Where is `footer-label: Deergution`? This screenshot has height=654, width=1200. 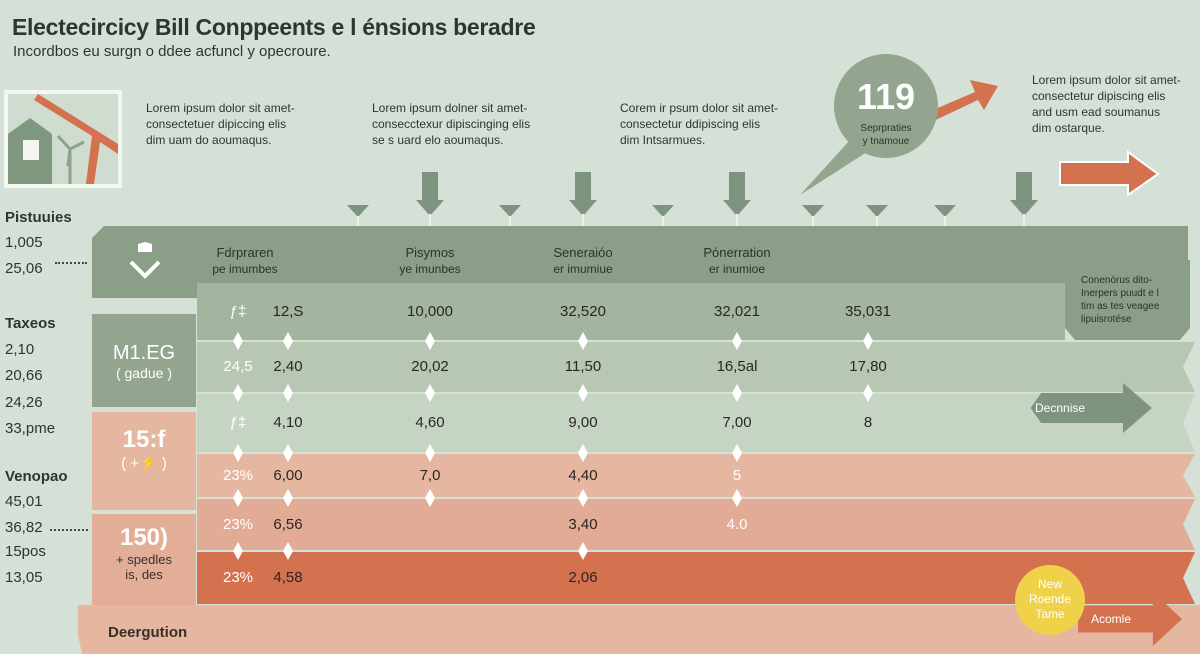 footer-label: Deergution is located at coordinates (148, 632).